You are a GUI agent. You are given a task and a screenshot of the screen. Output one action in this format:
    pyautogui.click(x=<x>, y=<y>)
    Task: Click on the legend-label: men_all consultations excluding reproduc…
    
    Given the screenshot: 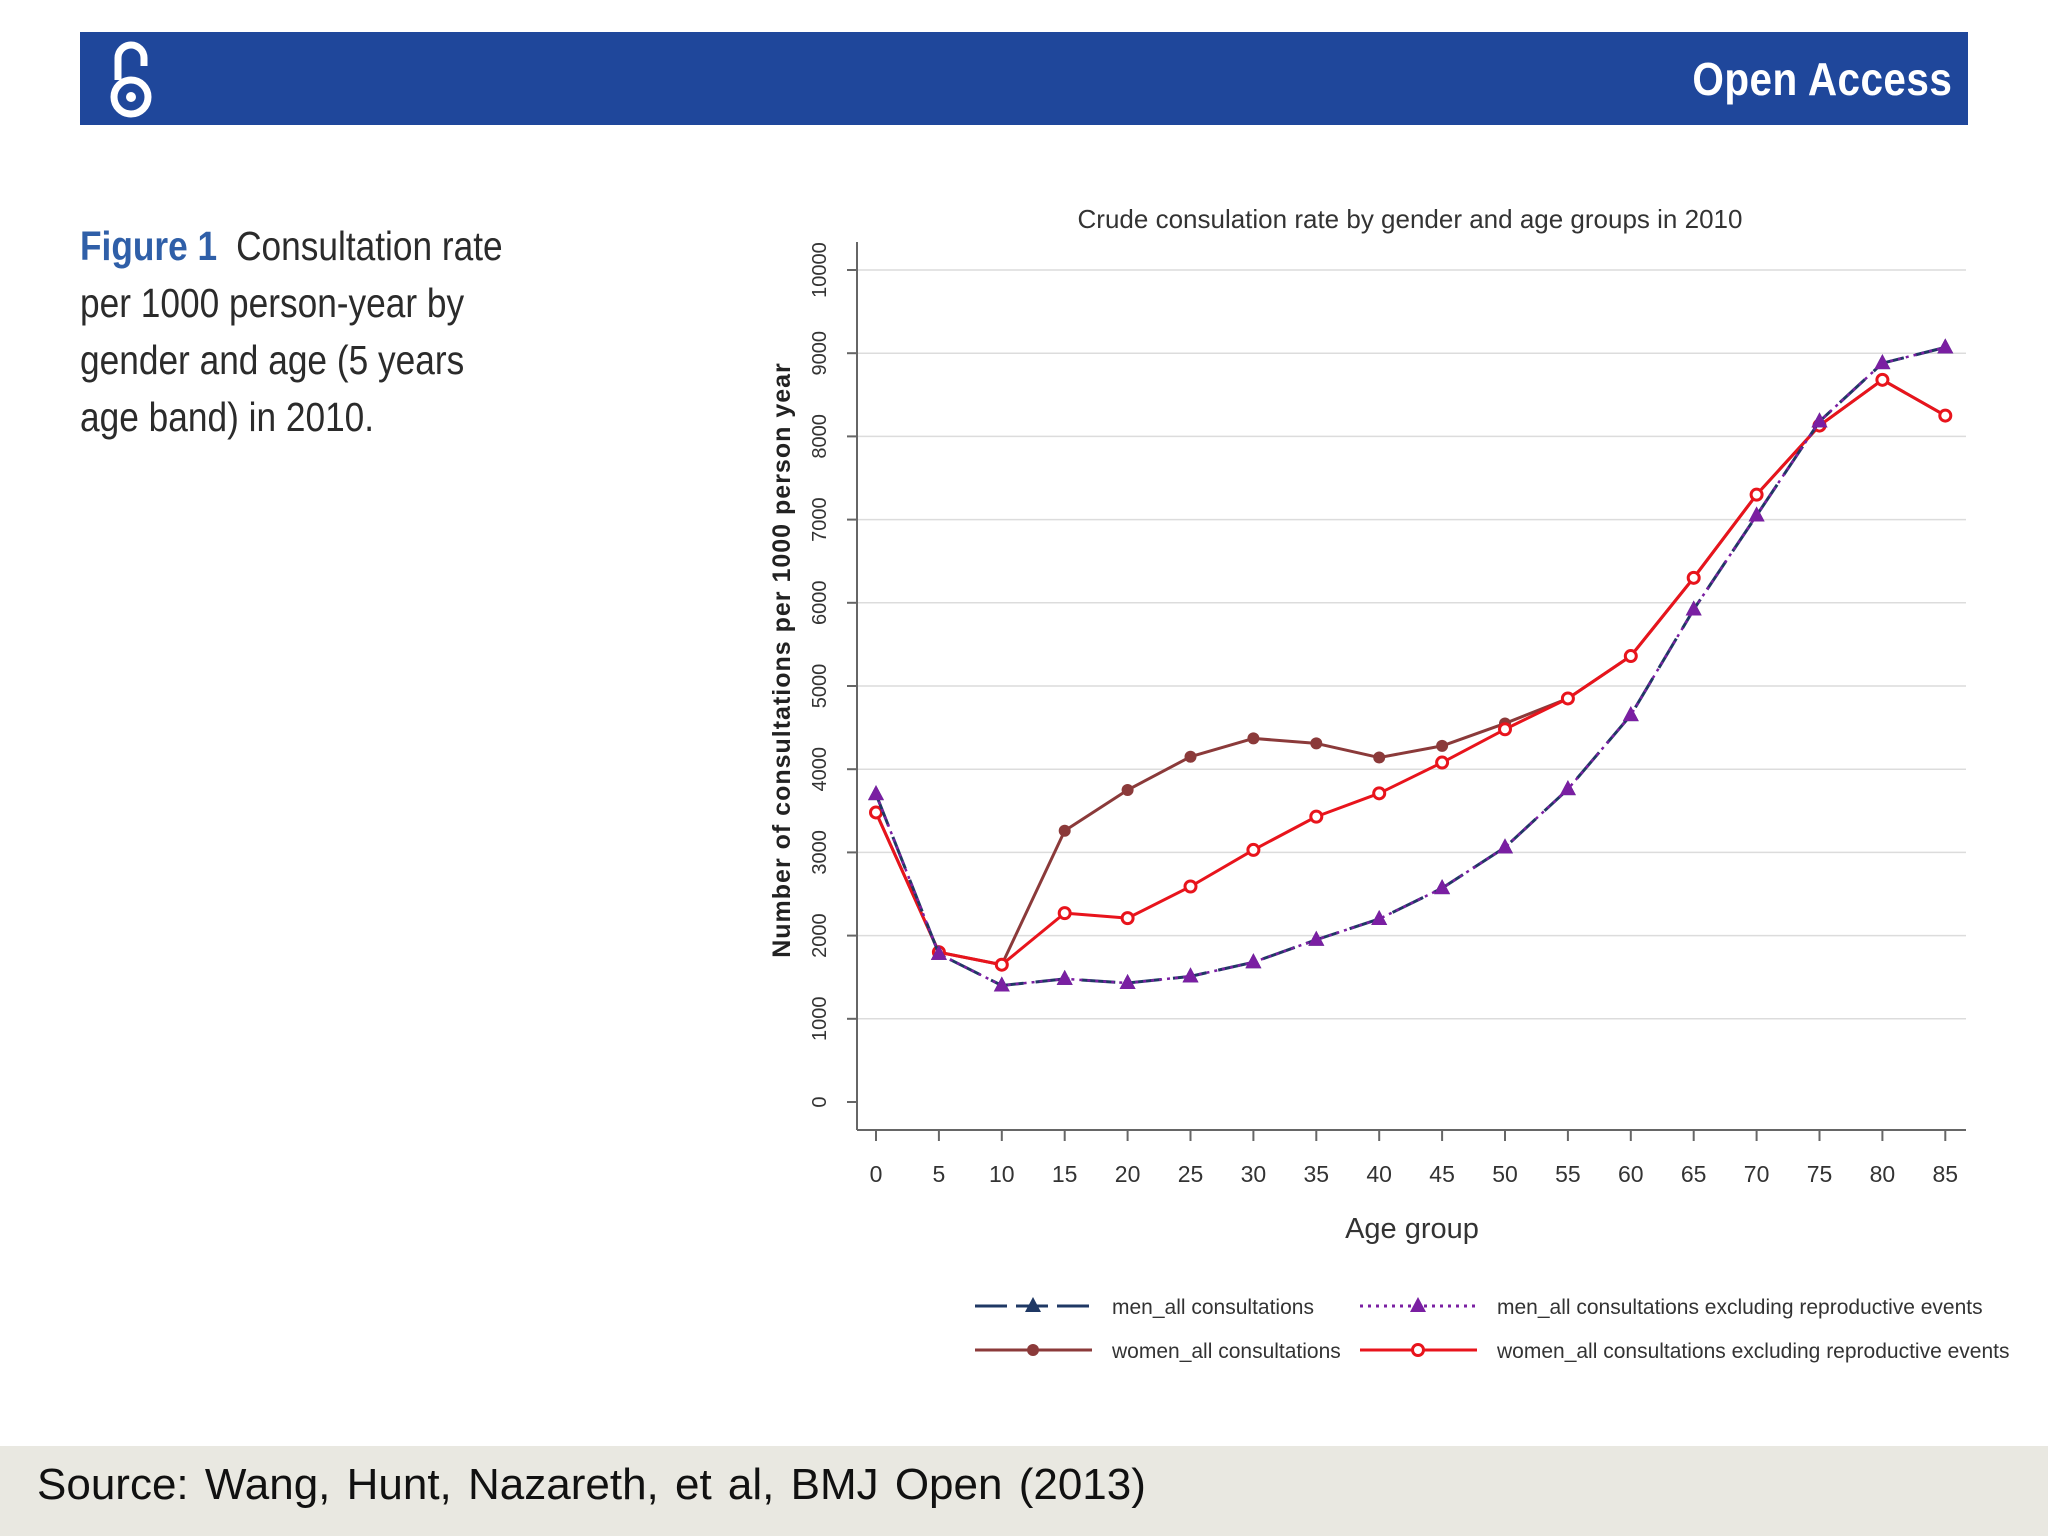 What is the action you would take?
    pyautogui.click(x=1740, y=1307)
    